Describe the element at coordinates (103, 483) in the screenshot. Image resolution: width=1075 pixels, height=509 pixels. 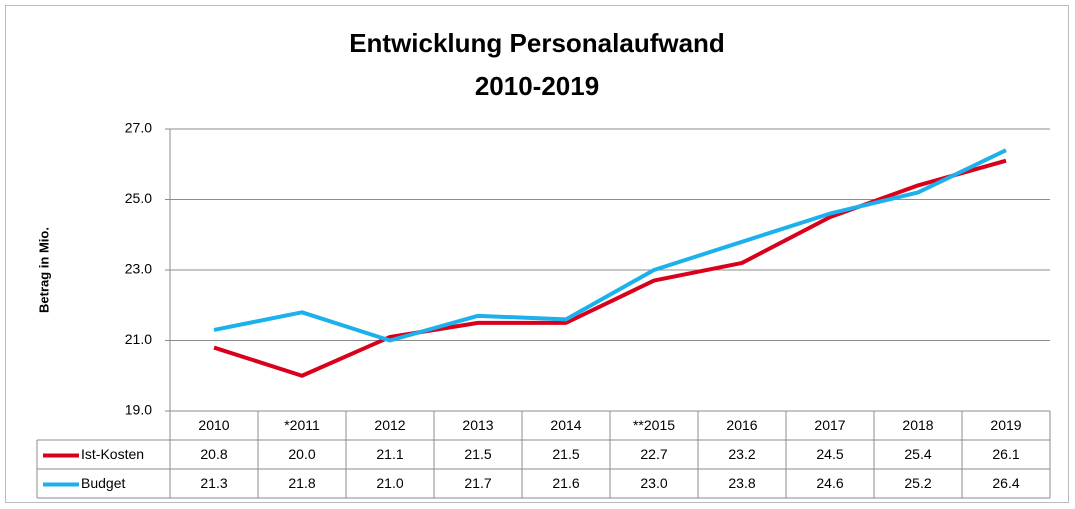
I see `legend-label: Budget` at that location.